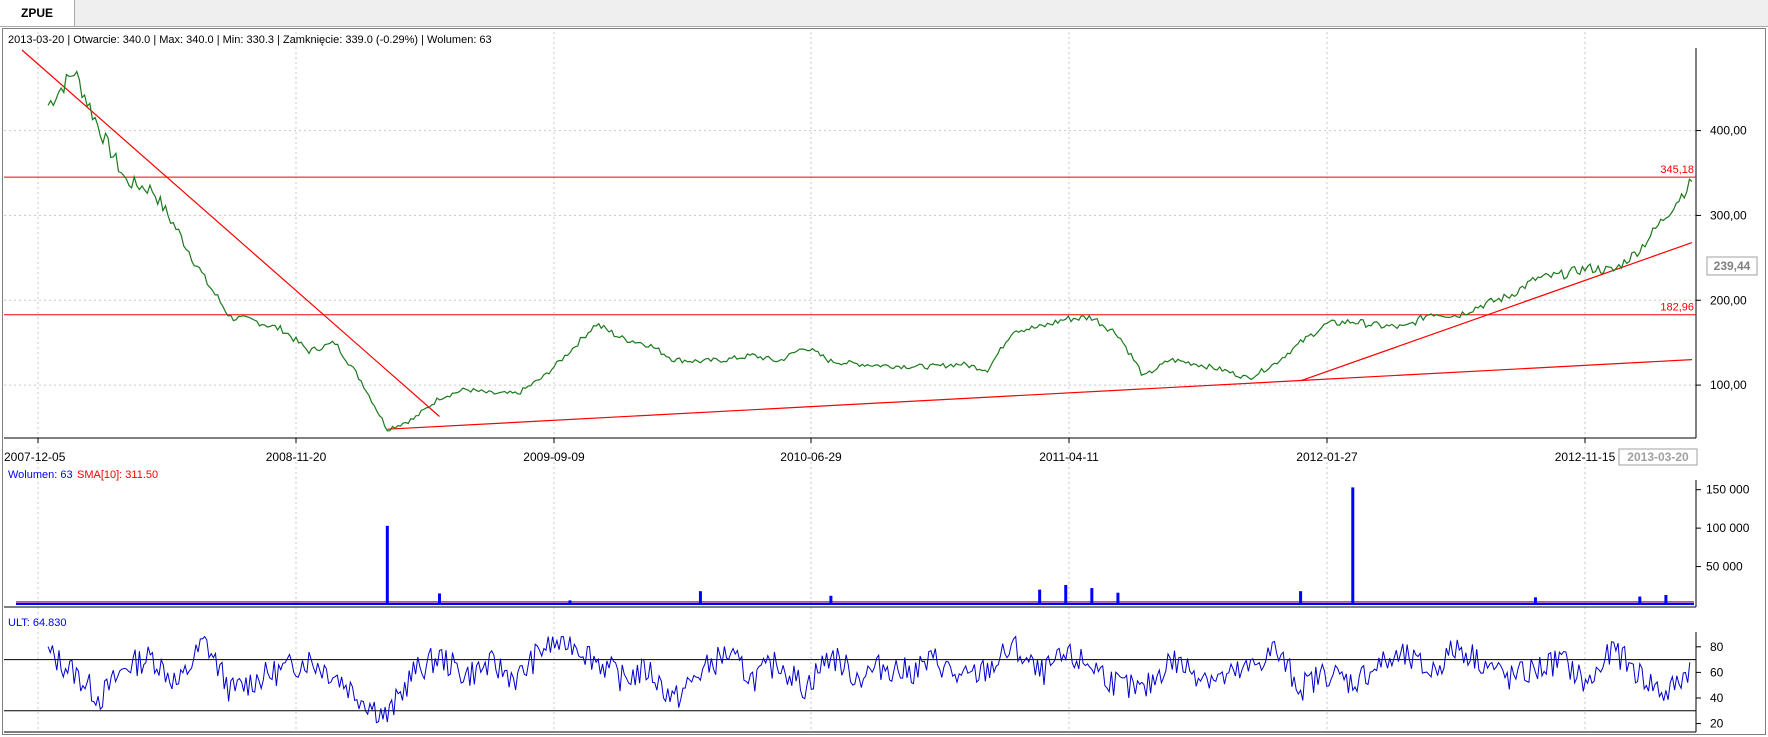 The image size is (1768, 737). What do you see at coordinates (1710, 685) in the screenshot?
I see `ult-y-tick-labels: 20 40 60 80` at bounding box center [1710, 685].